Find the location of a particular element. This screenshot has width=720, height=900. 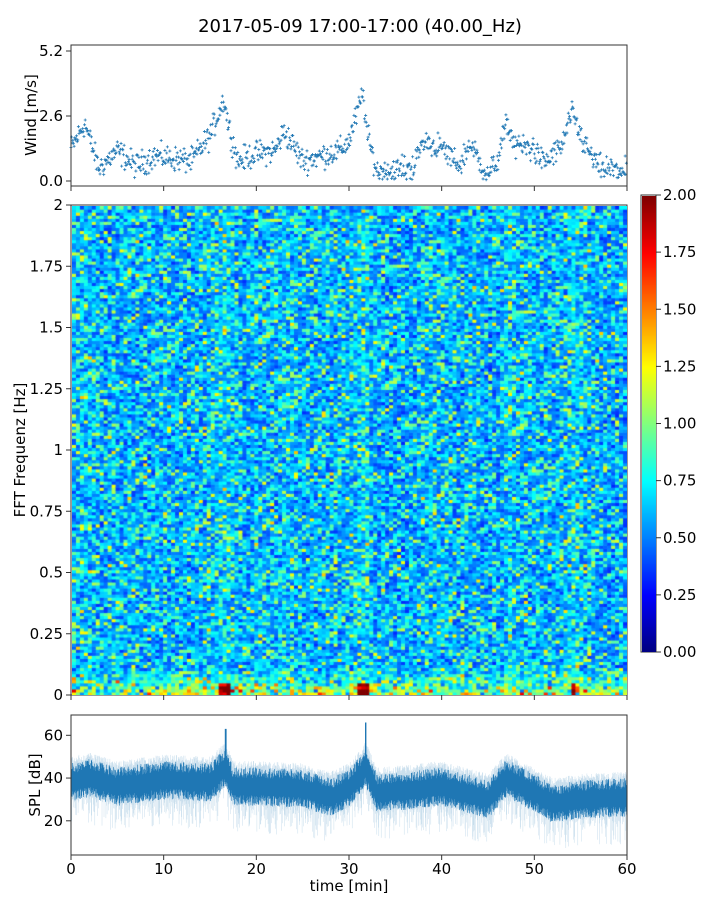

spec-ytick-label: 0.25 is located at coordinates (46, 634).